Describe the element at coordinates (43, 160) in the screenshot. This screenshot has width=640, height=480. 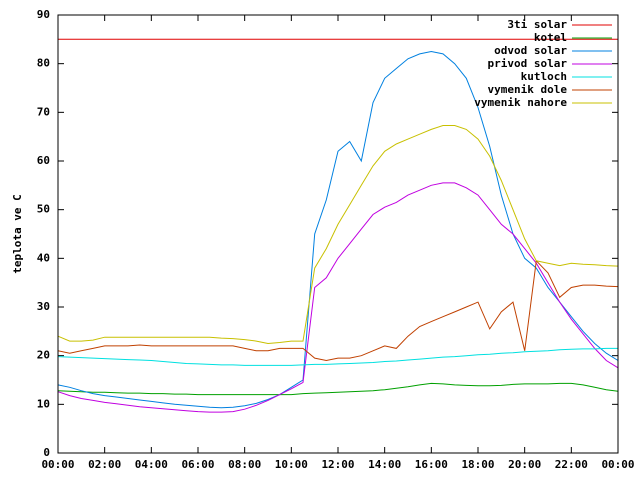
I see `y-tick-label: 60` at that location.